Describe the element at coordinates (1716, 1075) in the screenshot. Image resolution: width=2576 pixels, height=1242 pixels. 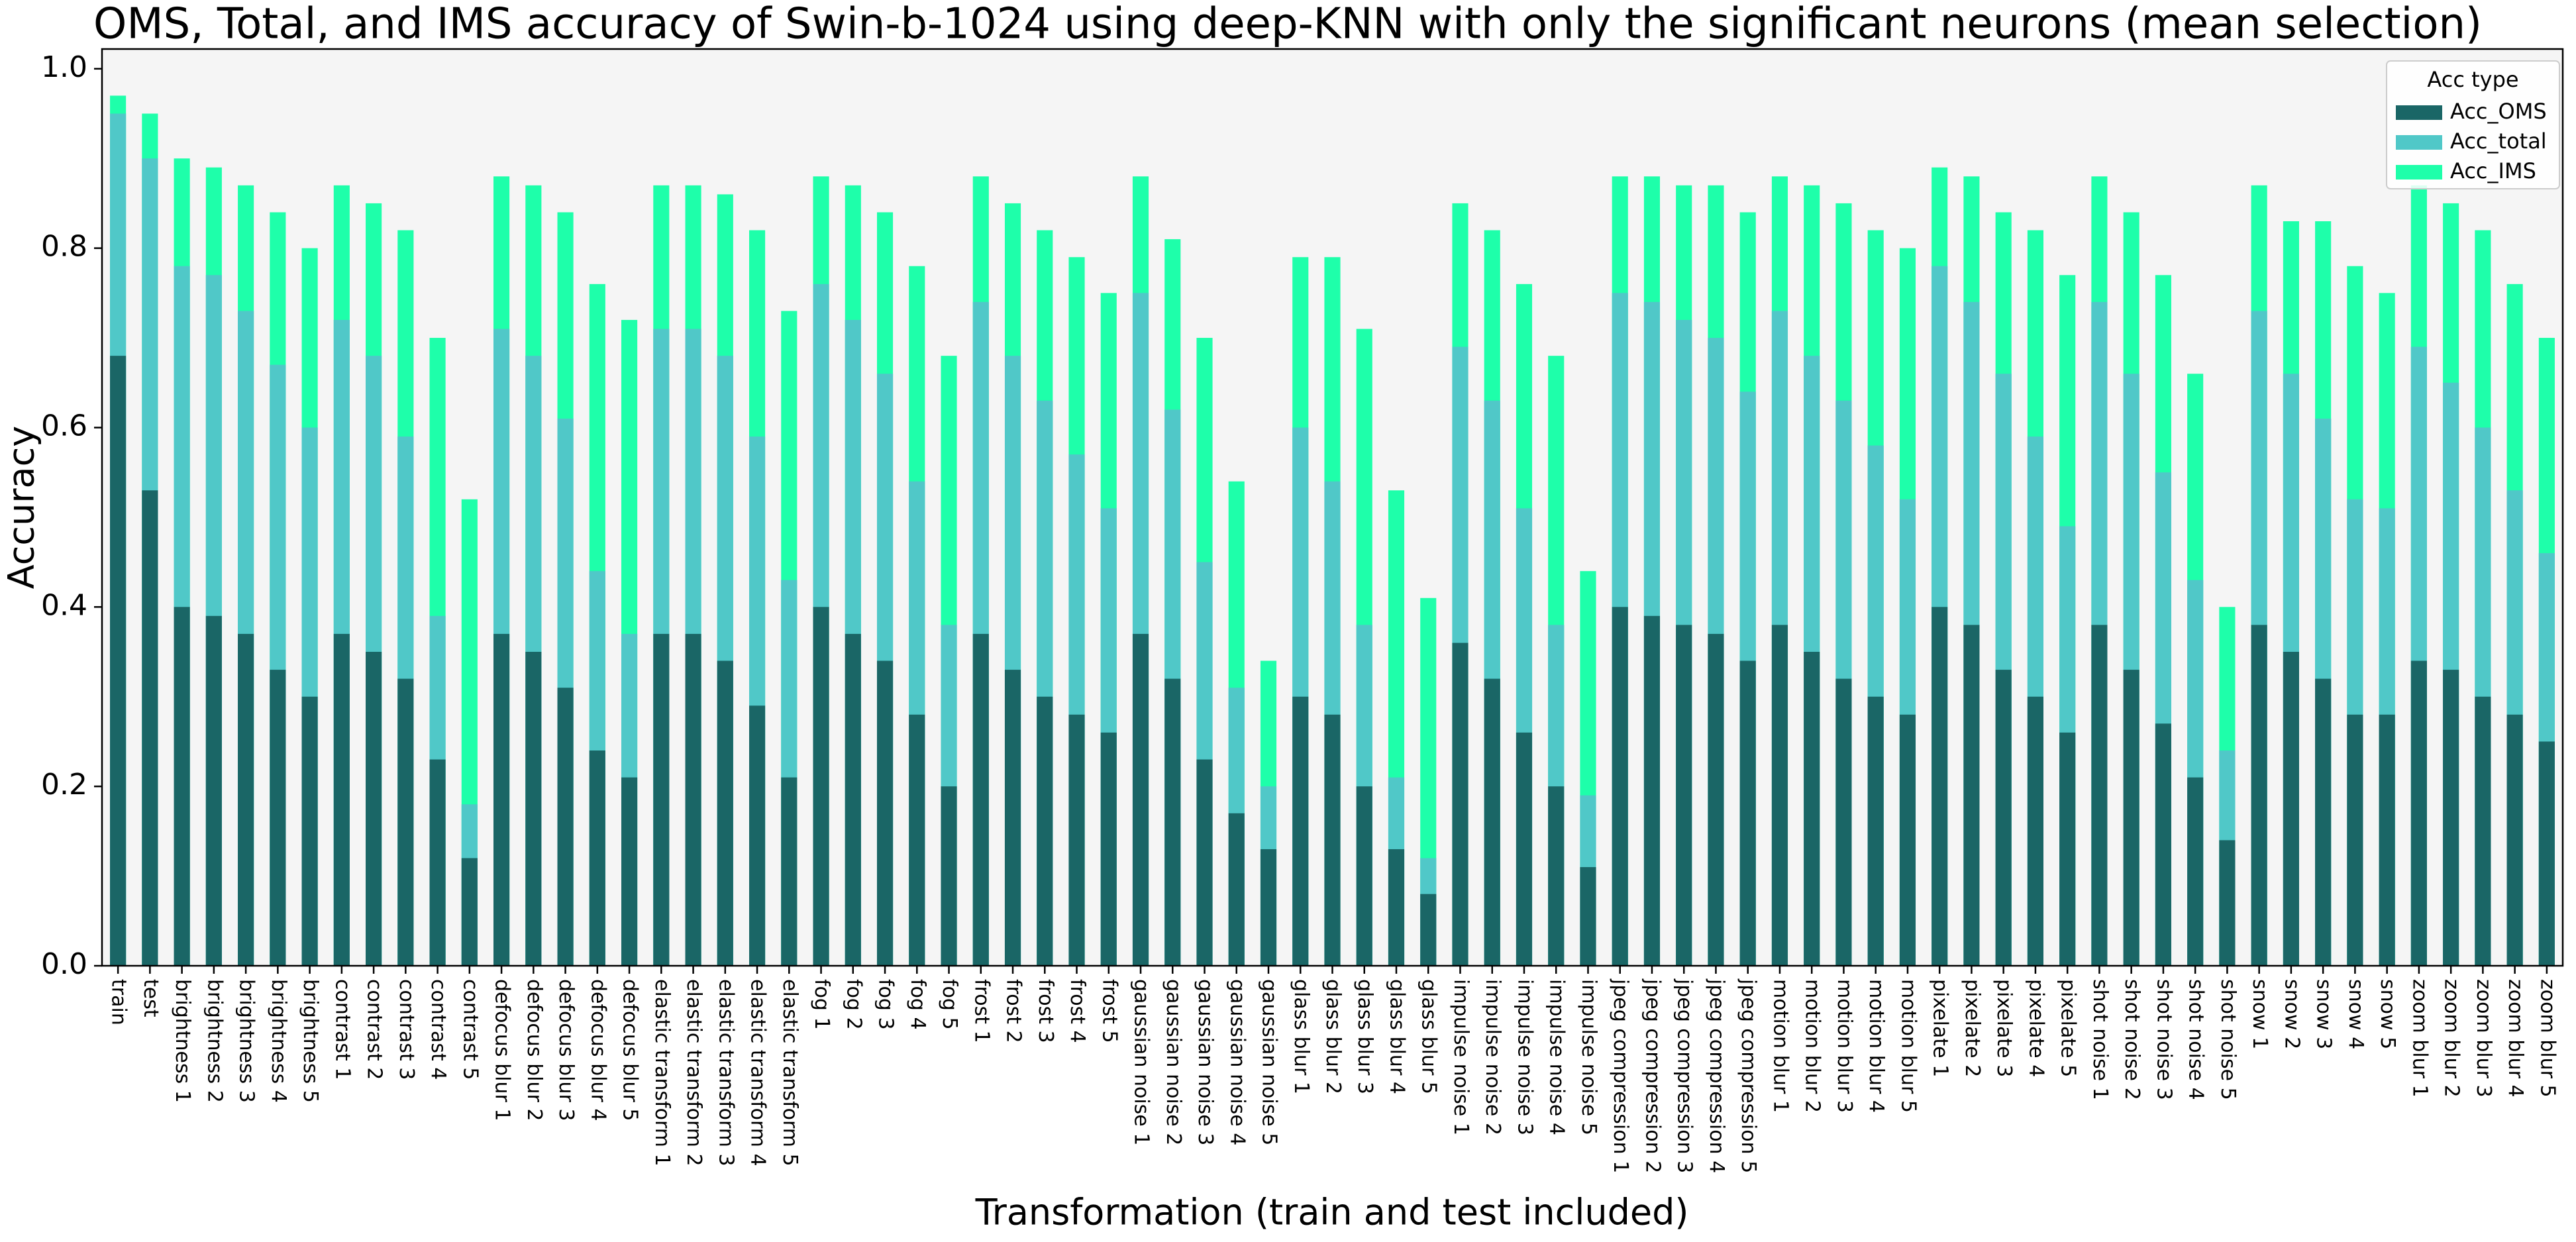
I see `x-tick-label: jpeg compression 4` at that location.